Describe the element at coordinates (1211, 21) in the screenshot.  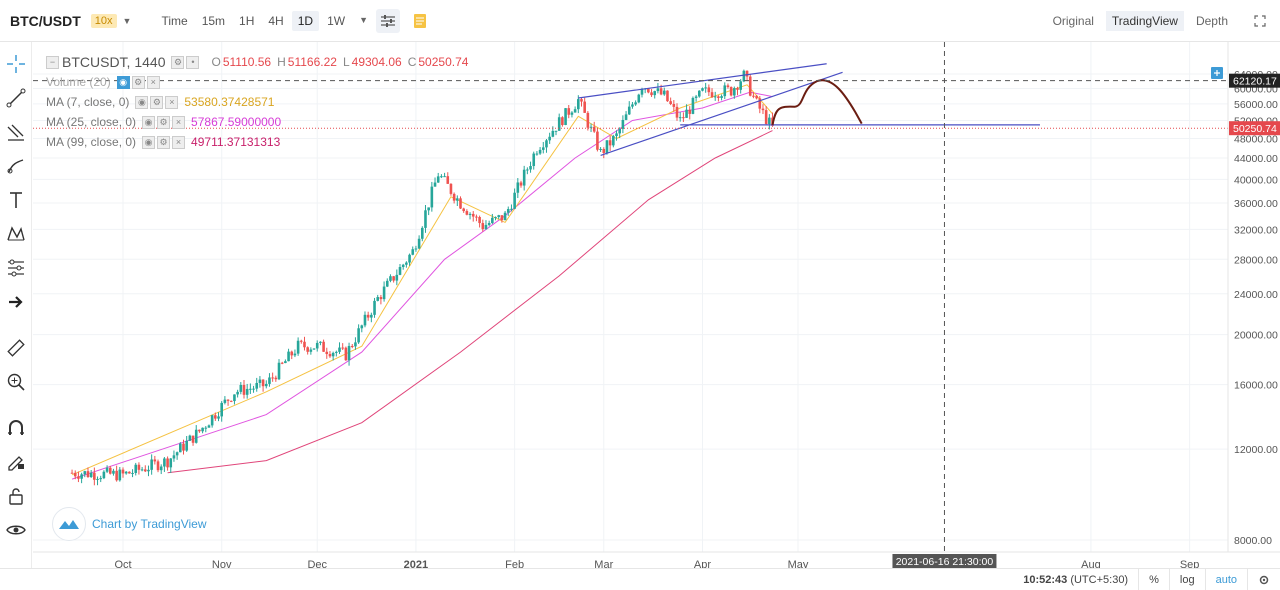
I see `view-depth: Depth` at that location.